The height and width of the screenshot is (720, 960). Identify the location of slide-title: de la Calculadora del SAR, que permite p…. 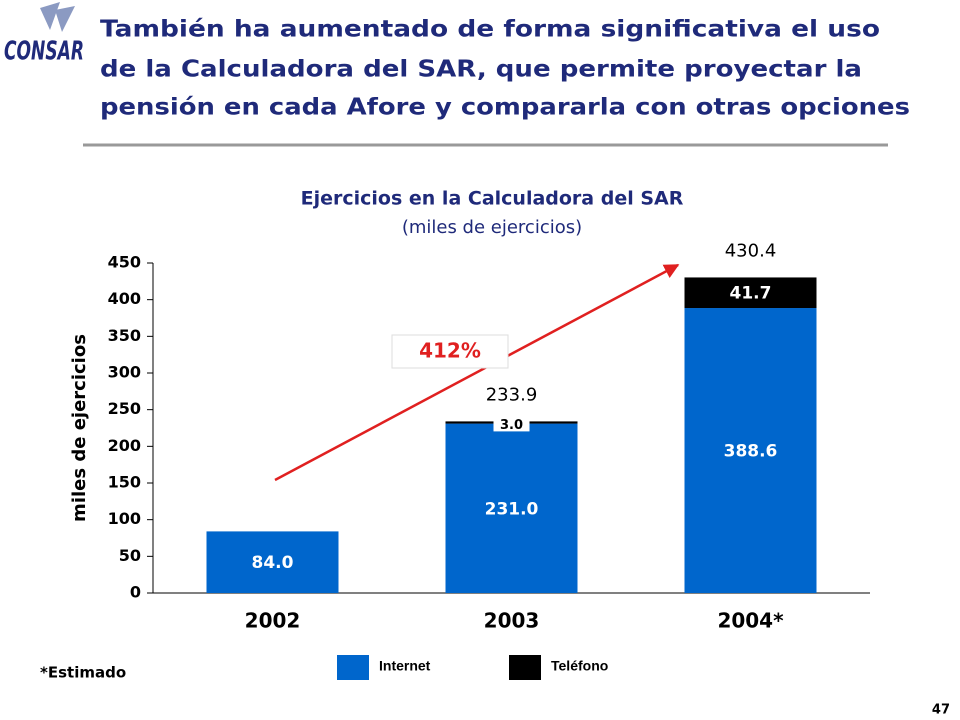
(481, 70).